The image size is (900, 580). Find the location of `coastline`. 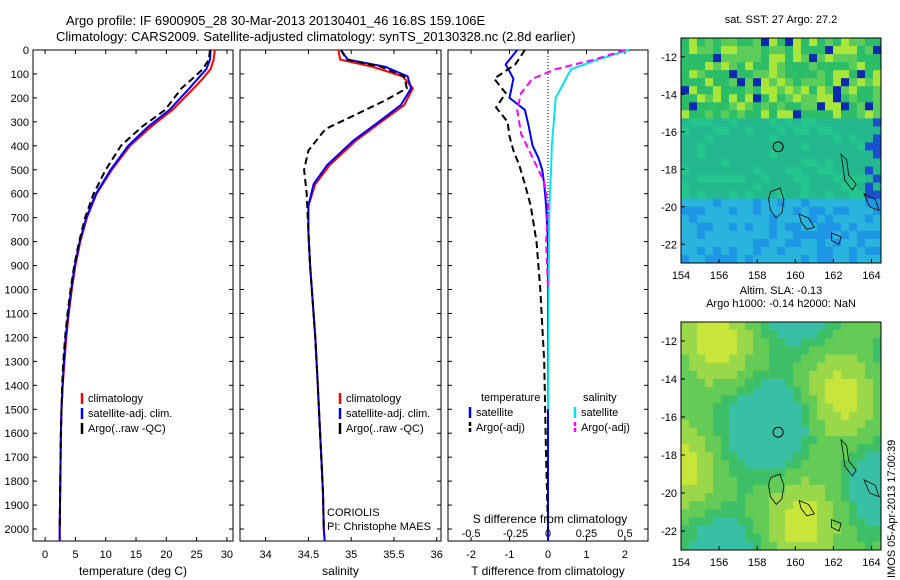

coastline is located at coordinates (806, 221).